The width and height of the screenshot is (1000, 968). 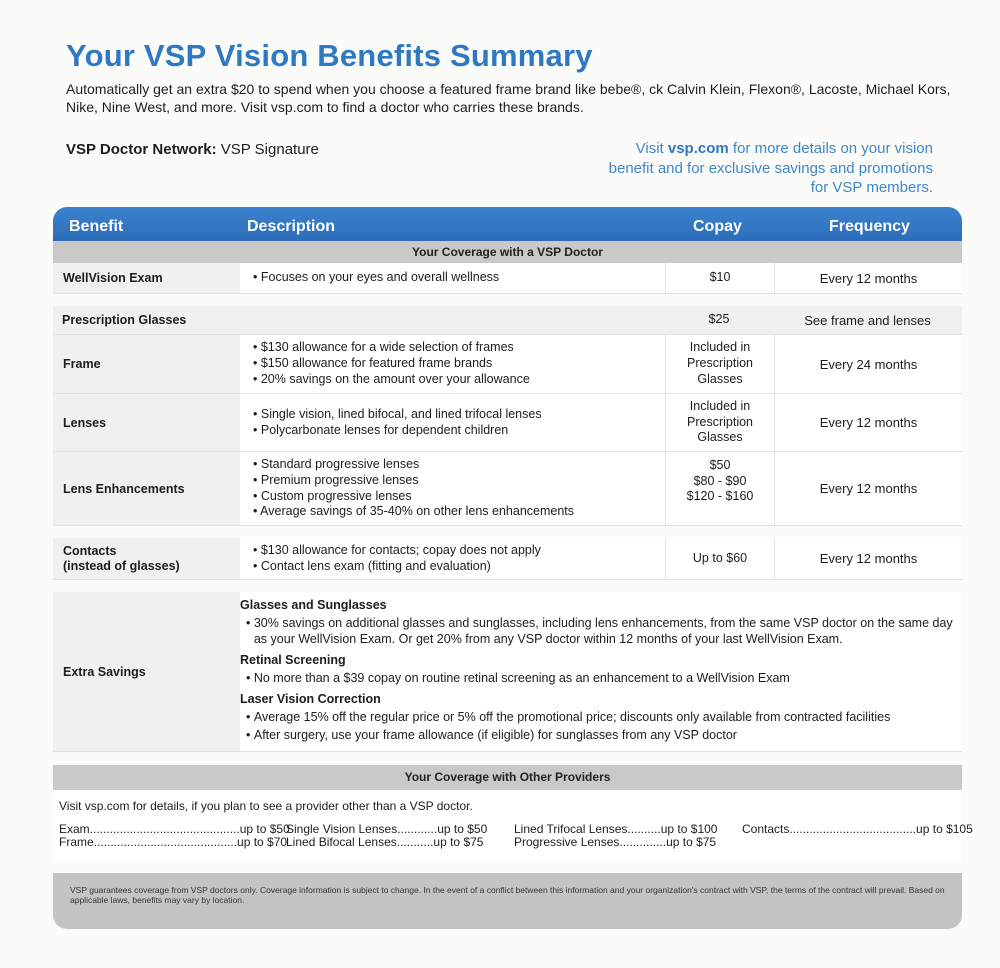 What do you see at coordinates (459, 481) in the screenshot?
I see `desc-item: Premium progressive lenses` at bounding box center [459, 481].